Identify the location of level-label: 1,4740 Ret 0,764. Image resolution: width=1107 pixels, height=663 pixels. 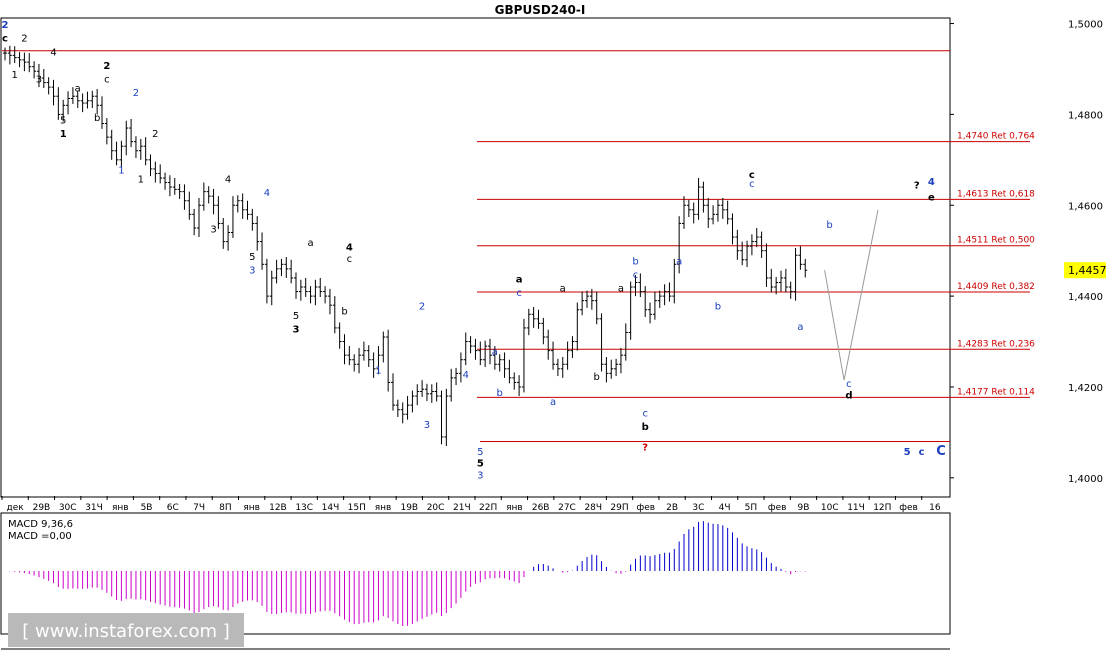
(996, 137).